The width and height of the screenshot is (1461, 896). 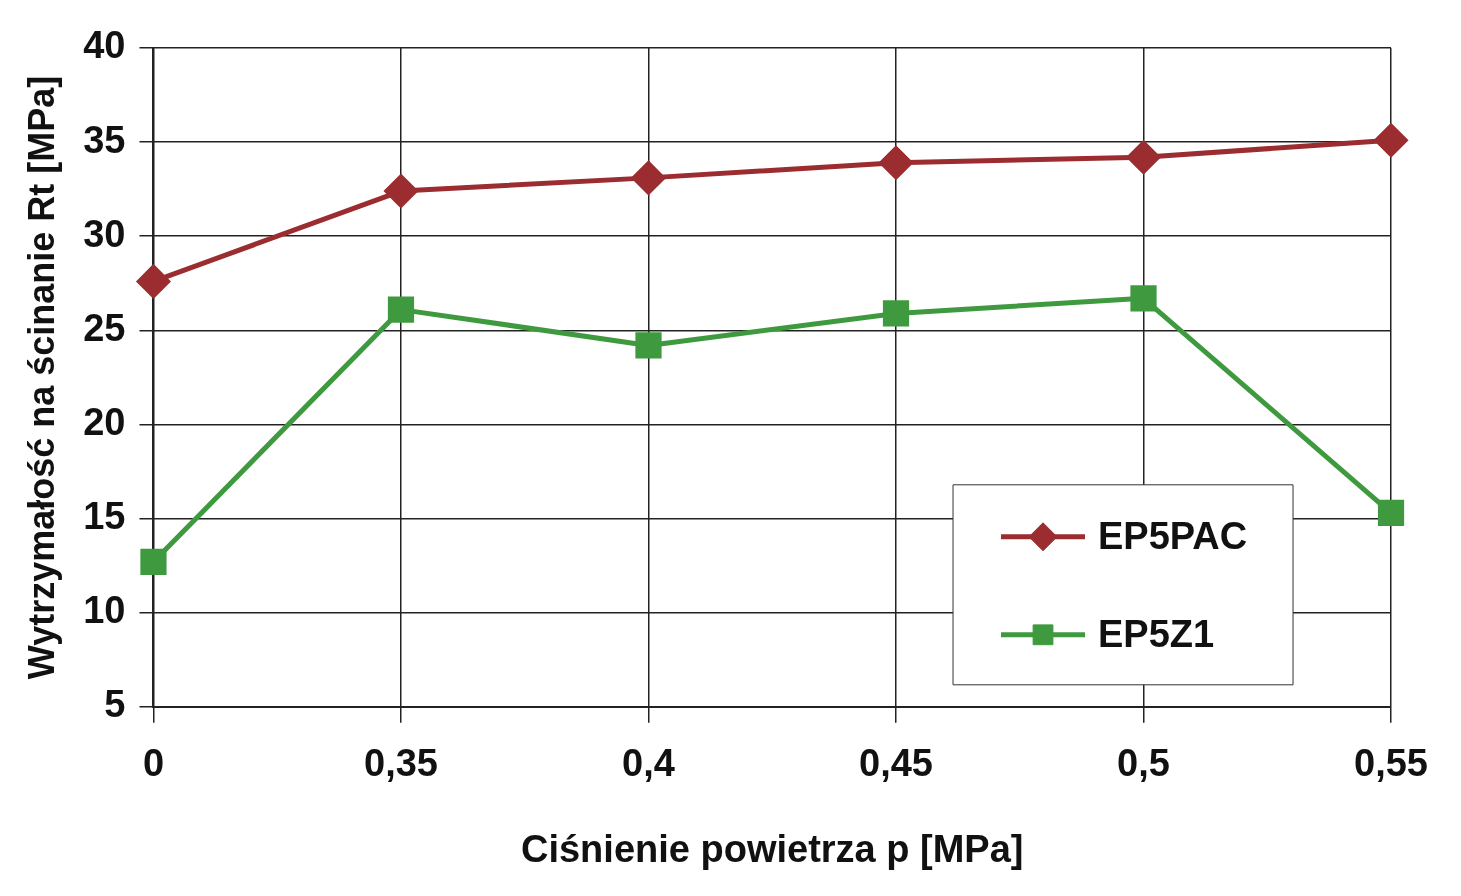 What do you see at coordinates (104, 233) in the screenshot?
I see `y-tick-label: 30` at bounding box center [104, 233].